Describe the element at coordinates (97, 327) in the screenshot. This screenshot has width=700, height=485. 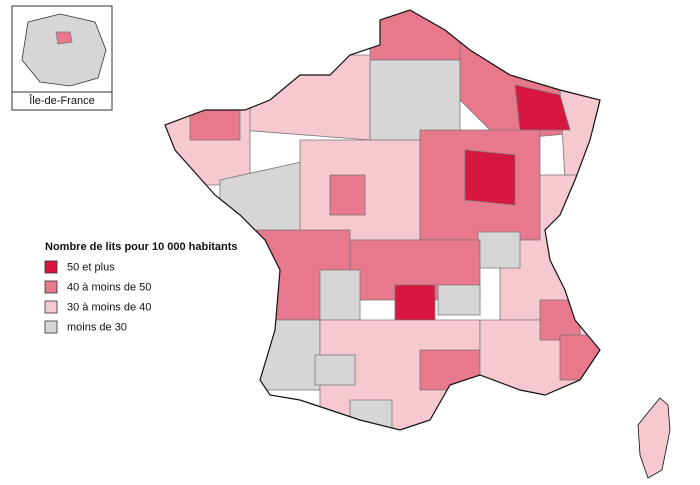
I see `legend-label: moins de 30` at that location.